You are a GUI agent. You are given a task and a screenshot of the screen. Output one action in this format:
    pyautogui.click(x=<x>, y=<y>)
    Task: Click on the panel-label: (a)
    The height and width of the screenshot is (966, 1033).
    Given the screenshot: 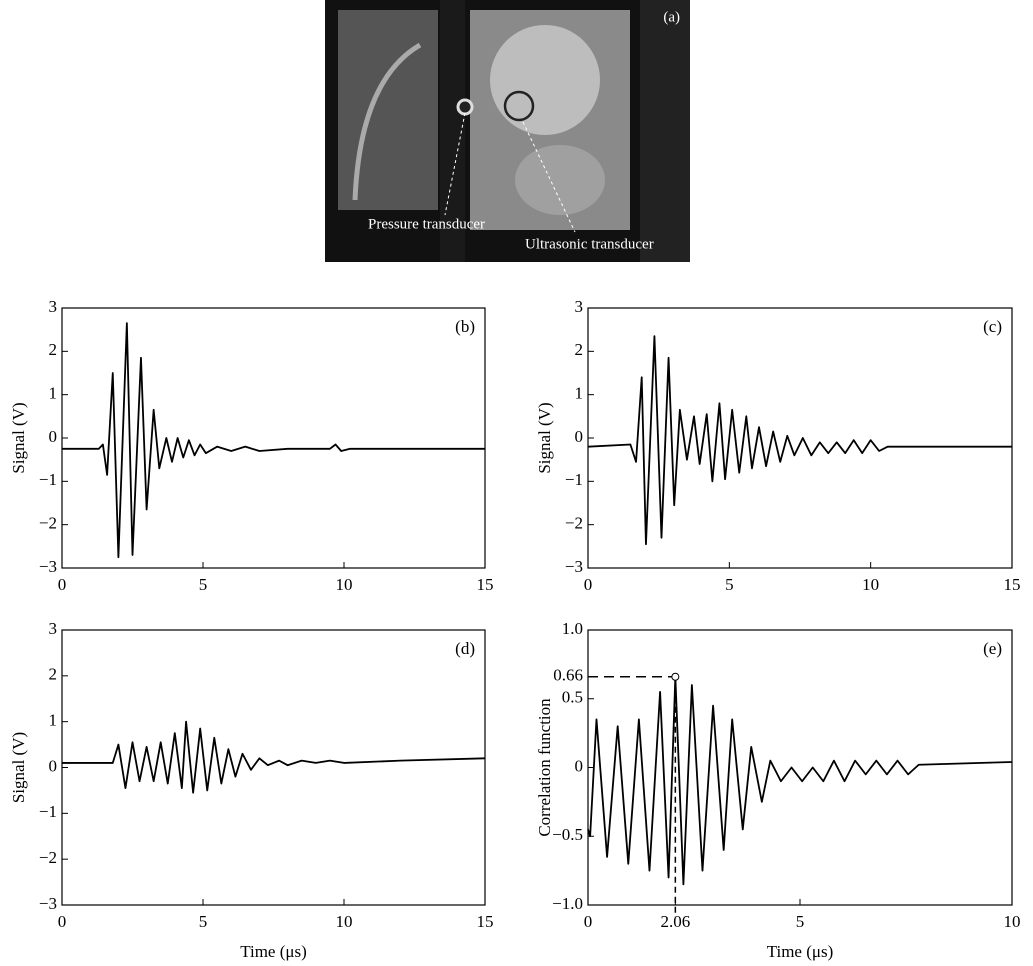 What is the action you would take?
    pyautogui.click(x=671, y=17)
    